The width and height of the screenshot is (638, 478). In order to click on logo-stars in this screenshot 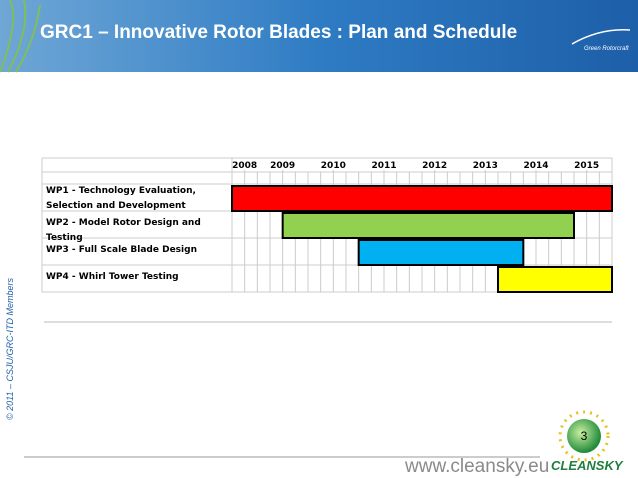, I will do `click(584, 436)`.